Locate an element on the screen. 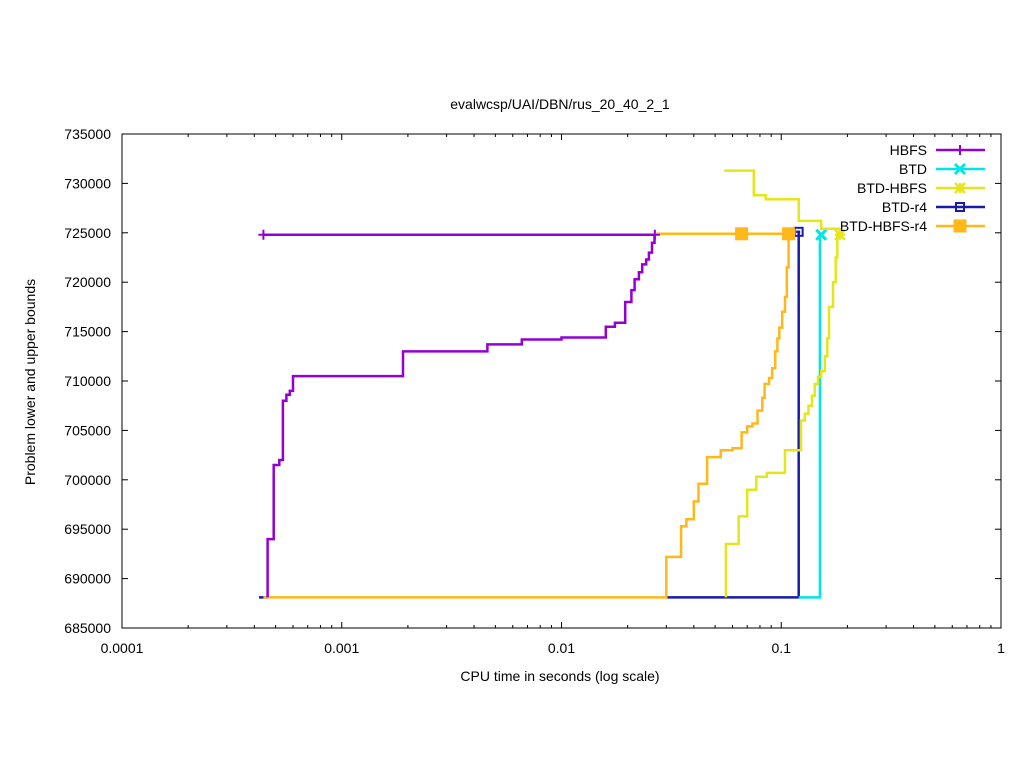 The width and height of the screenshot is (1024, 768). legend-label: BTD-r4 is located at coordinates (904, 207).